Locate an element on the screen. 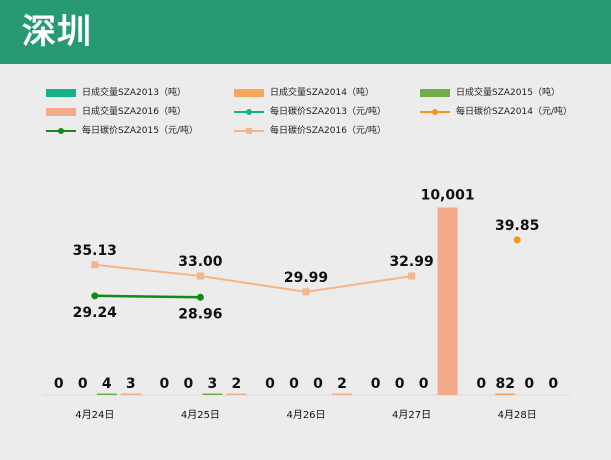 The width and height of the screenshot is (611, 460). legend-label: 日成交量SZA2014（吨） is located at coordinates (322, 93).